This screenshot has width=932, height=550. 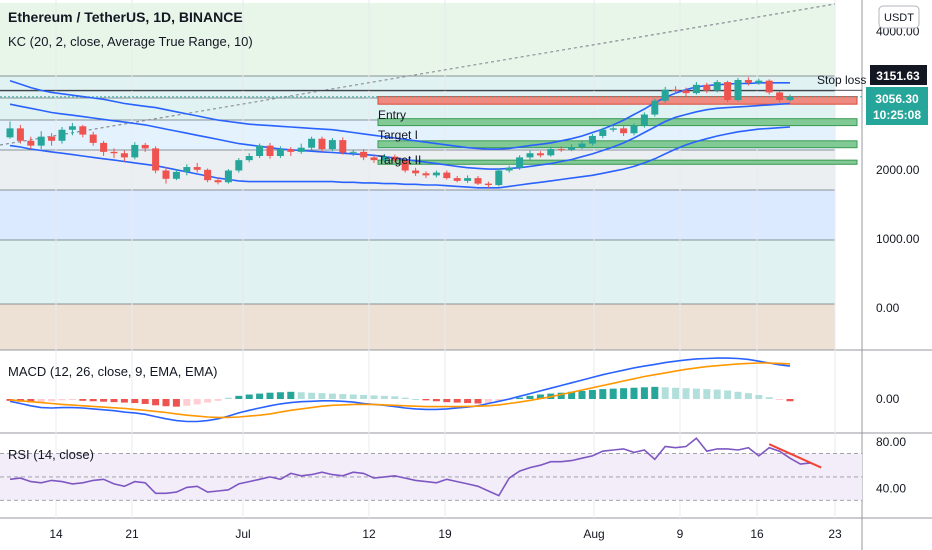 What do you see at coordinates (757, 534) in the screenshot?
I see `x-tick-label: 16` at bounding box center [757, 534].